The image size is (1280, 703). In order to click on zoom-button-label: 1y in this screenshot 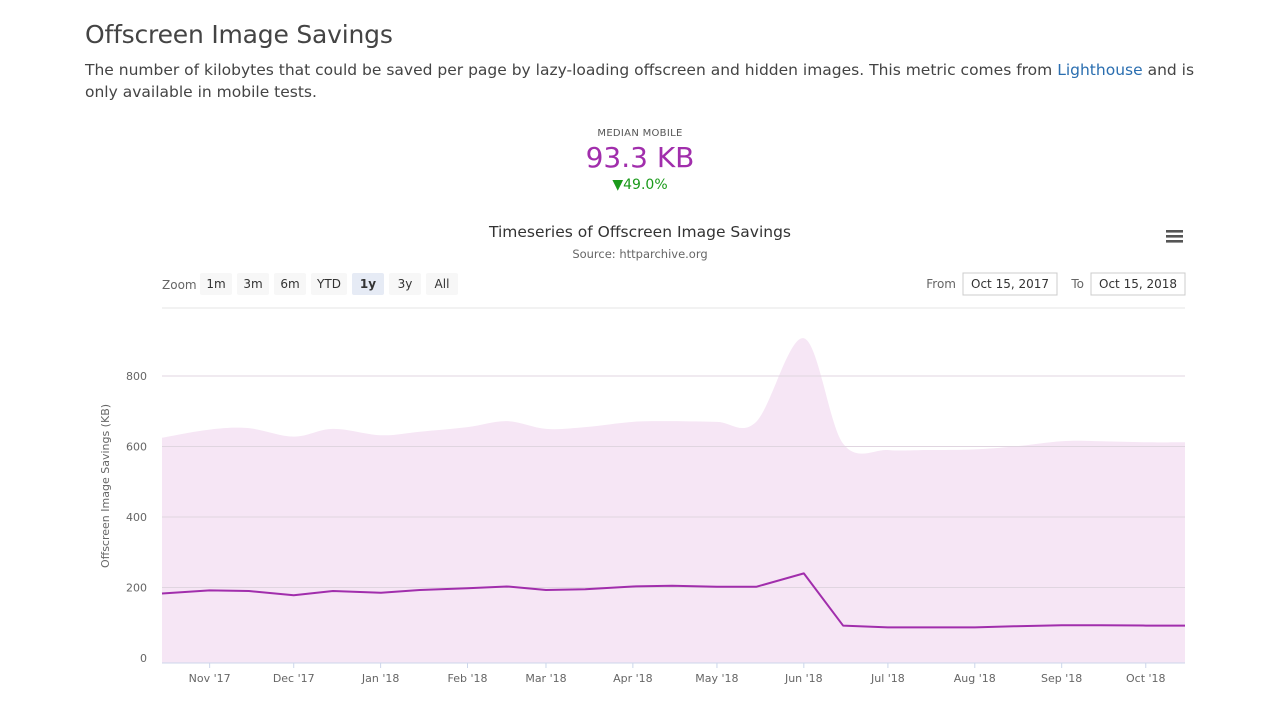, I will do `click(368, 284)`.